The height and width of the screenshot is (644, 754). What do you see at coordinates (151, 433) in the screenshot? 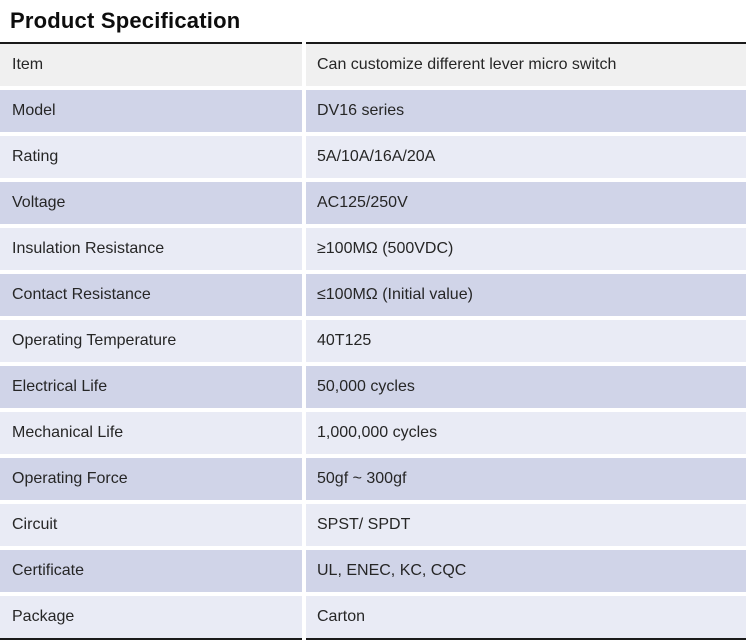
I see `spec-label: Mechanical Life` at bounding box center [151, 433].